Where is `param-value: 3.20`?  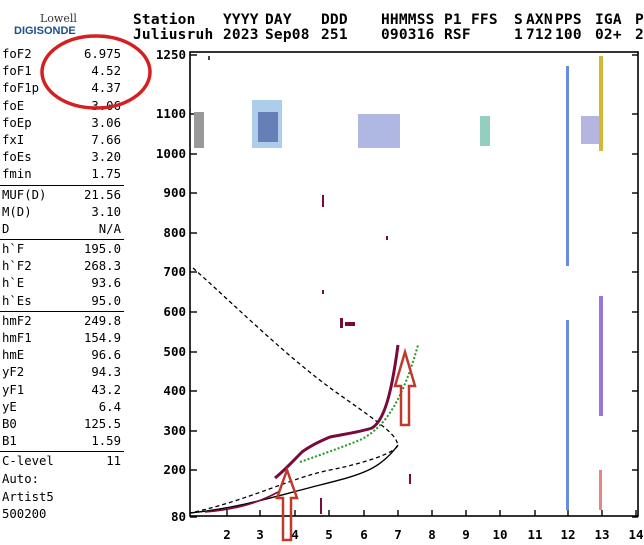 param-value: 3.20 is located at coordinates (106, 157).